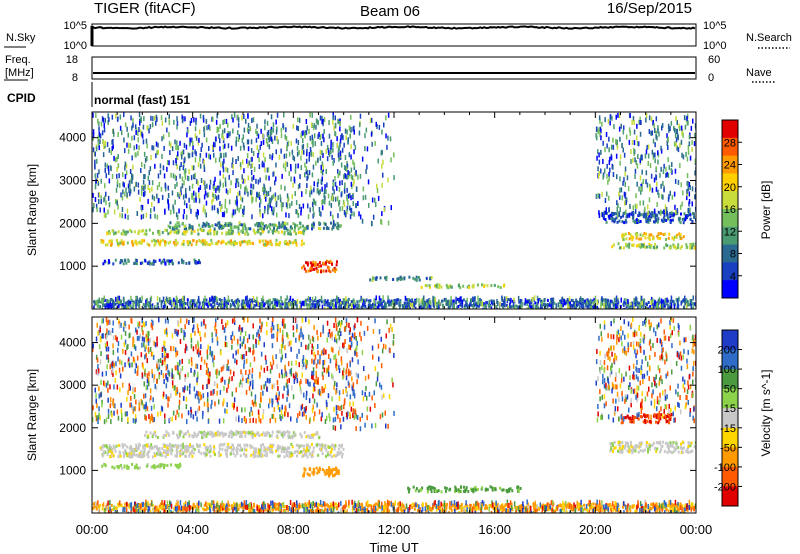 The image size is (800, 554). What do you see at coordinates (18, 60) in the screenshot?
I see `freq-label: Freq.` at bounding box center [18, 60].